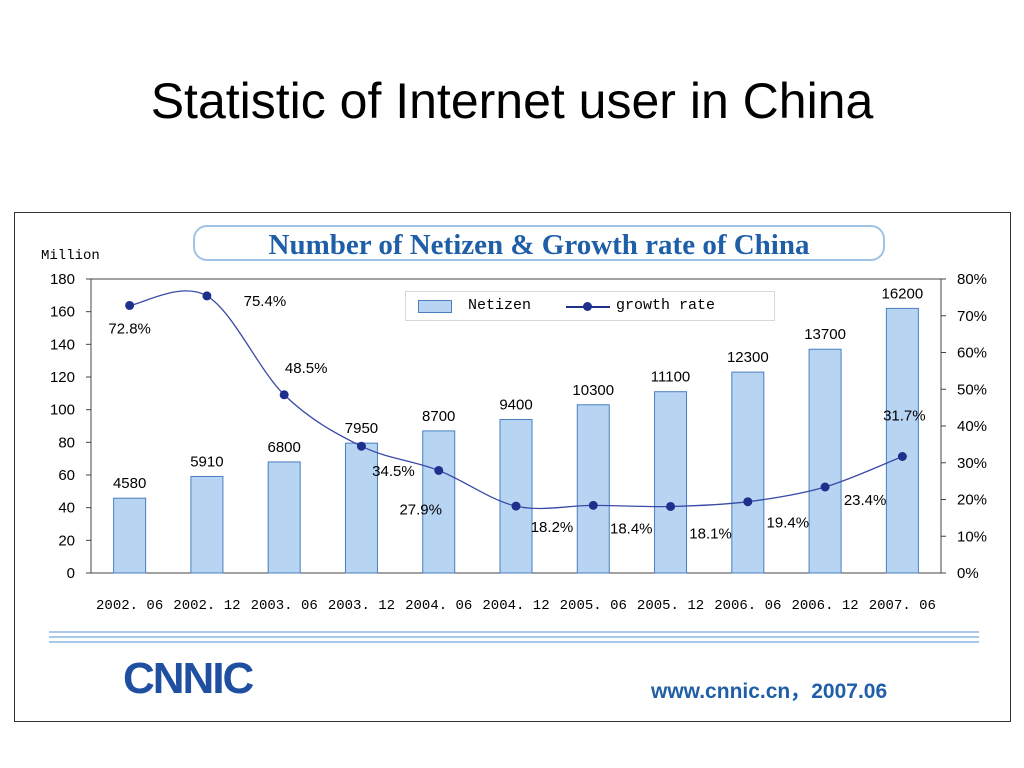 This screenshot has height=768, width=1024. What do you see at coordinates (972, 500) in the screenshot?
I see `y-axis-right-tick-label: 20%` at bounding box center [972, 500].